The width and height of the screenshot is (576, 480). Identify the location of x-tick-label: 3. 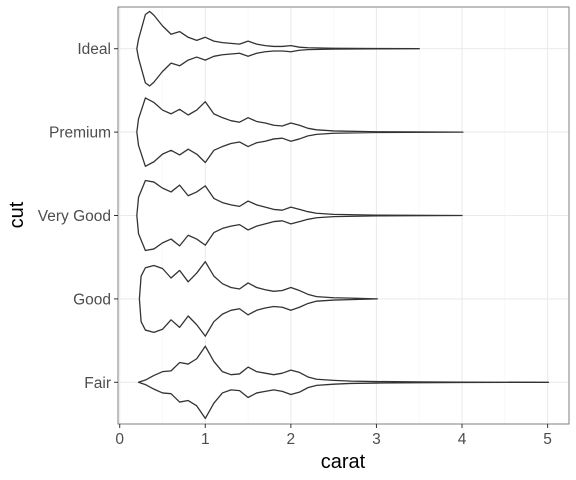
(376, 439).